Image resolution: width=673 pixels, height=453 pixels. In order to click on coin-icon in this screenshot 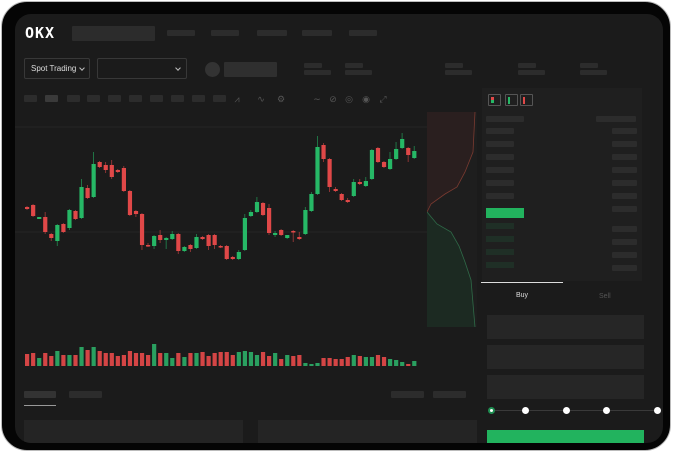, I will do `click(212, 69)`.